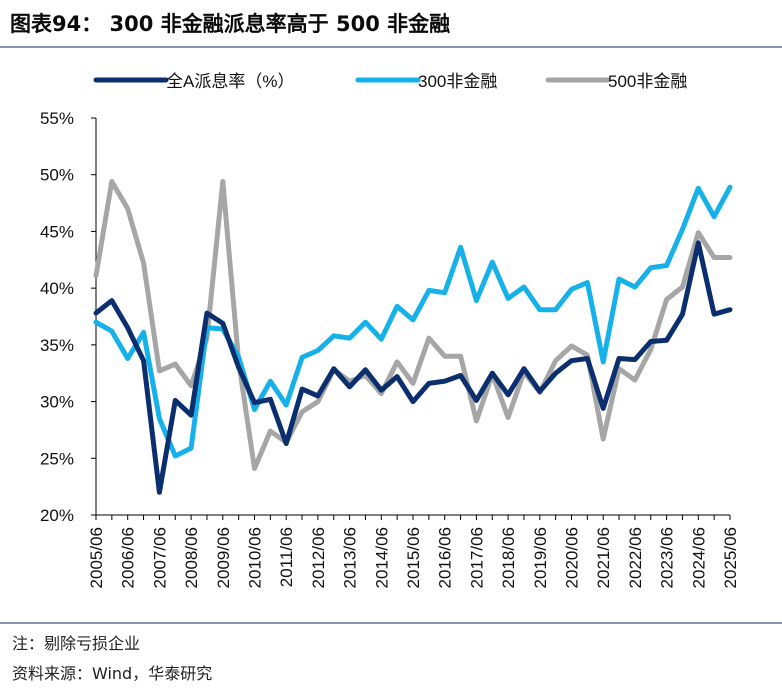  What do you see at coordinates (286, 557) in the screenshot?
I see `x-tick-label: 2011/06` at bounding box center [286, 557].